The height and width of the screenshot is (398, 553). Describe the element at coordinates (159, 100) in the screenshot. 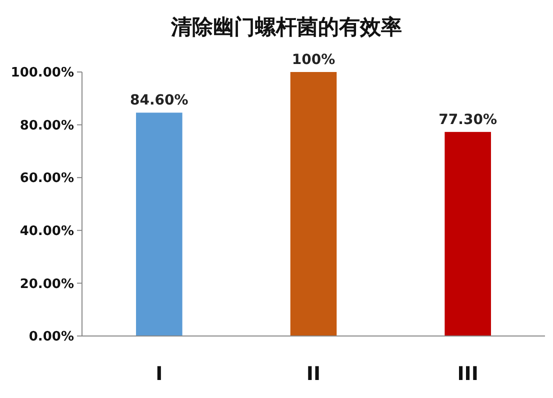

I see `data-label: 84.60%` at that location.